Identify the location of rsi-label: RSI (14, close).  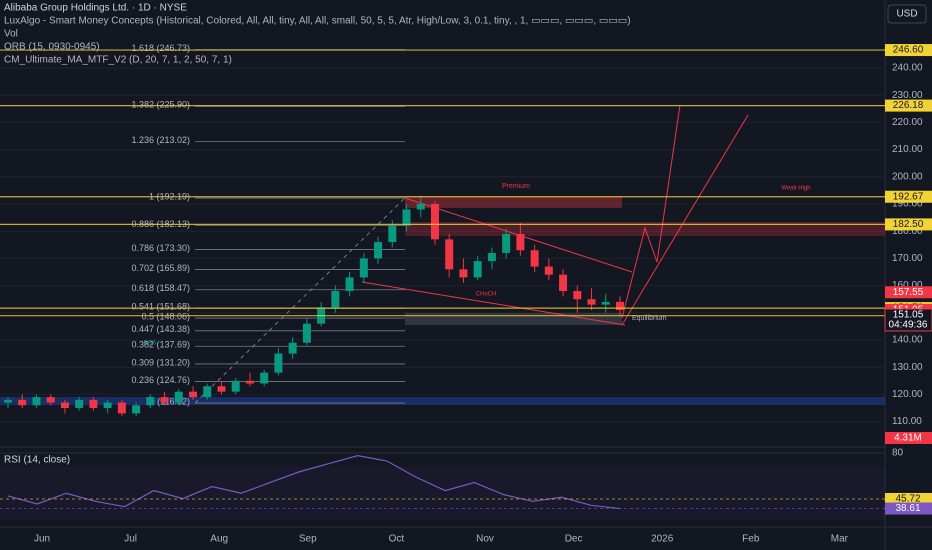
(37, 460).